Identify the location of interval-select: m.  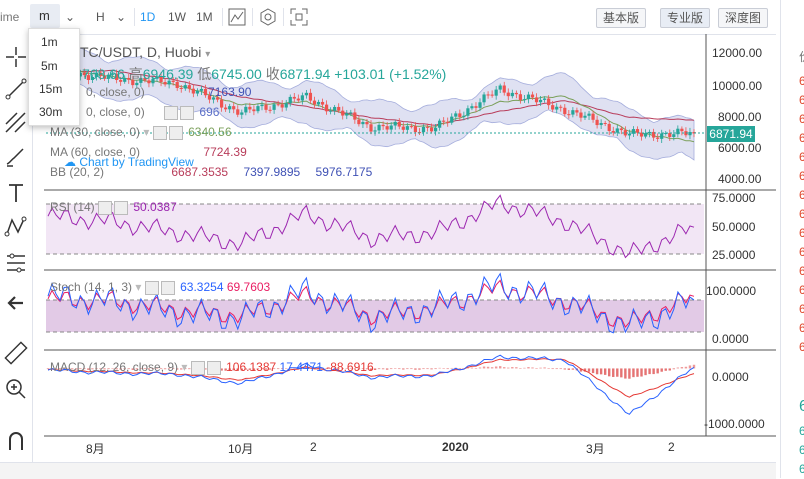
(45, 16).